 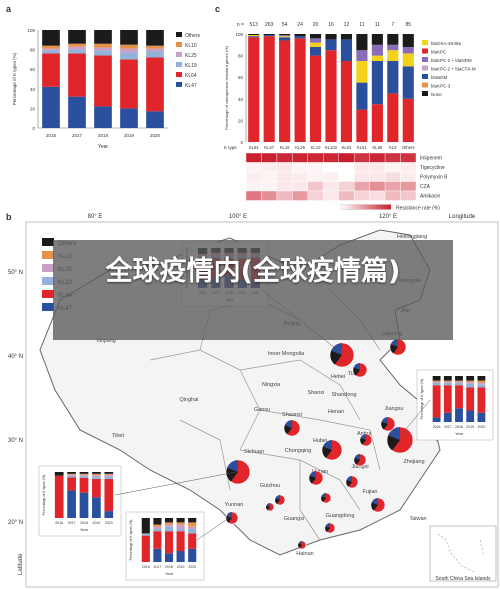 What do you see at coordinates (191, 56) in the screenshot?
I see `legend-label: KL25` at bounding box center [191, 56].